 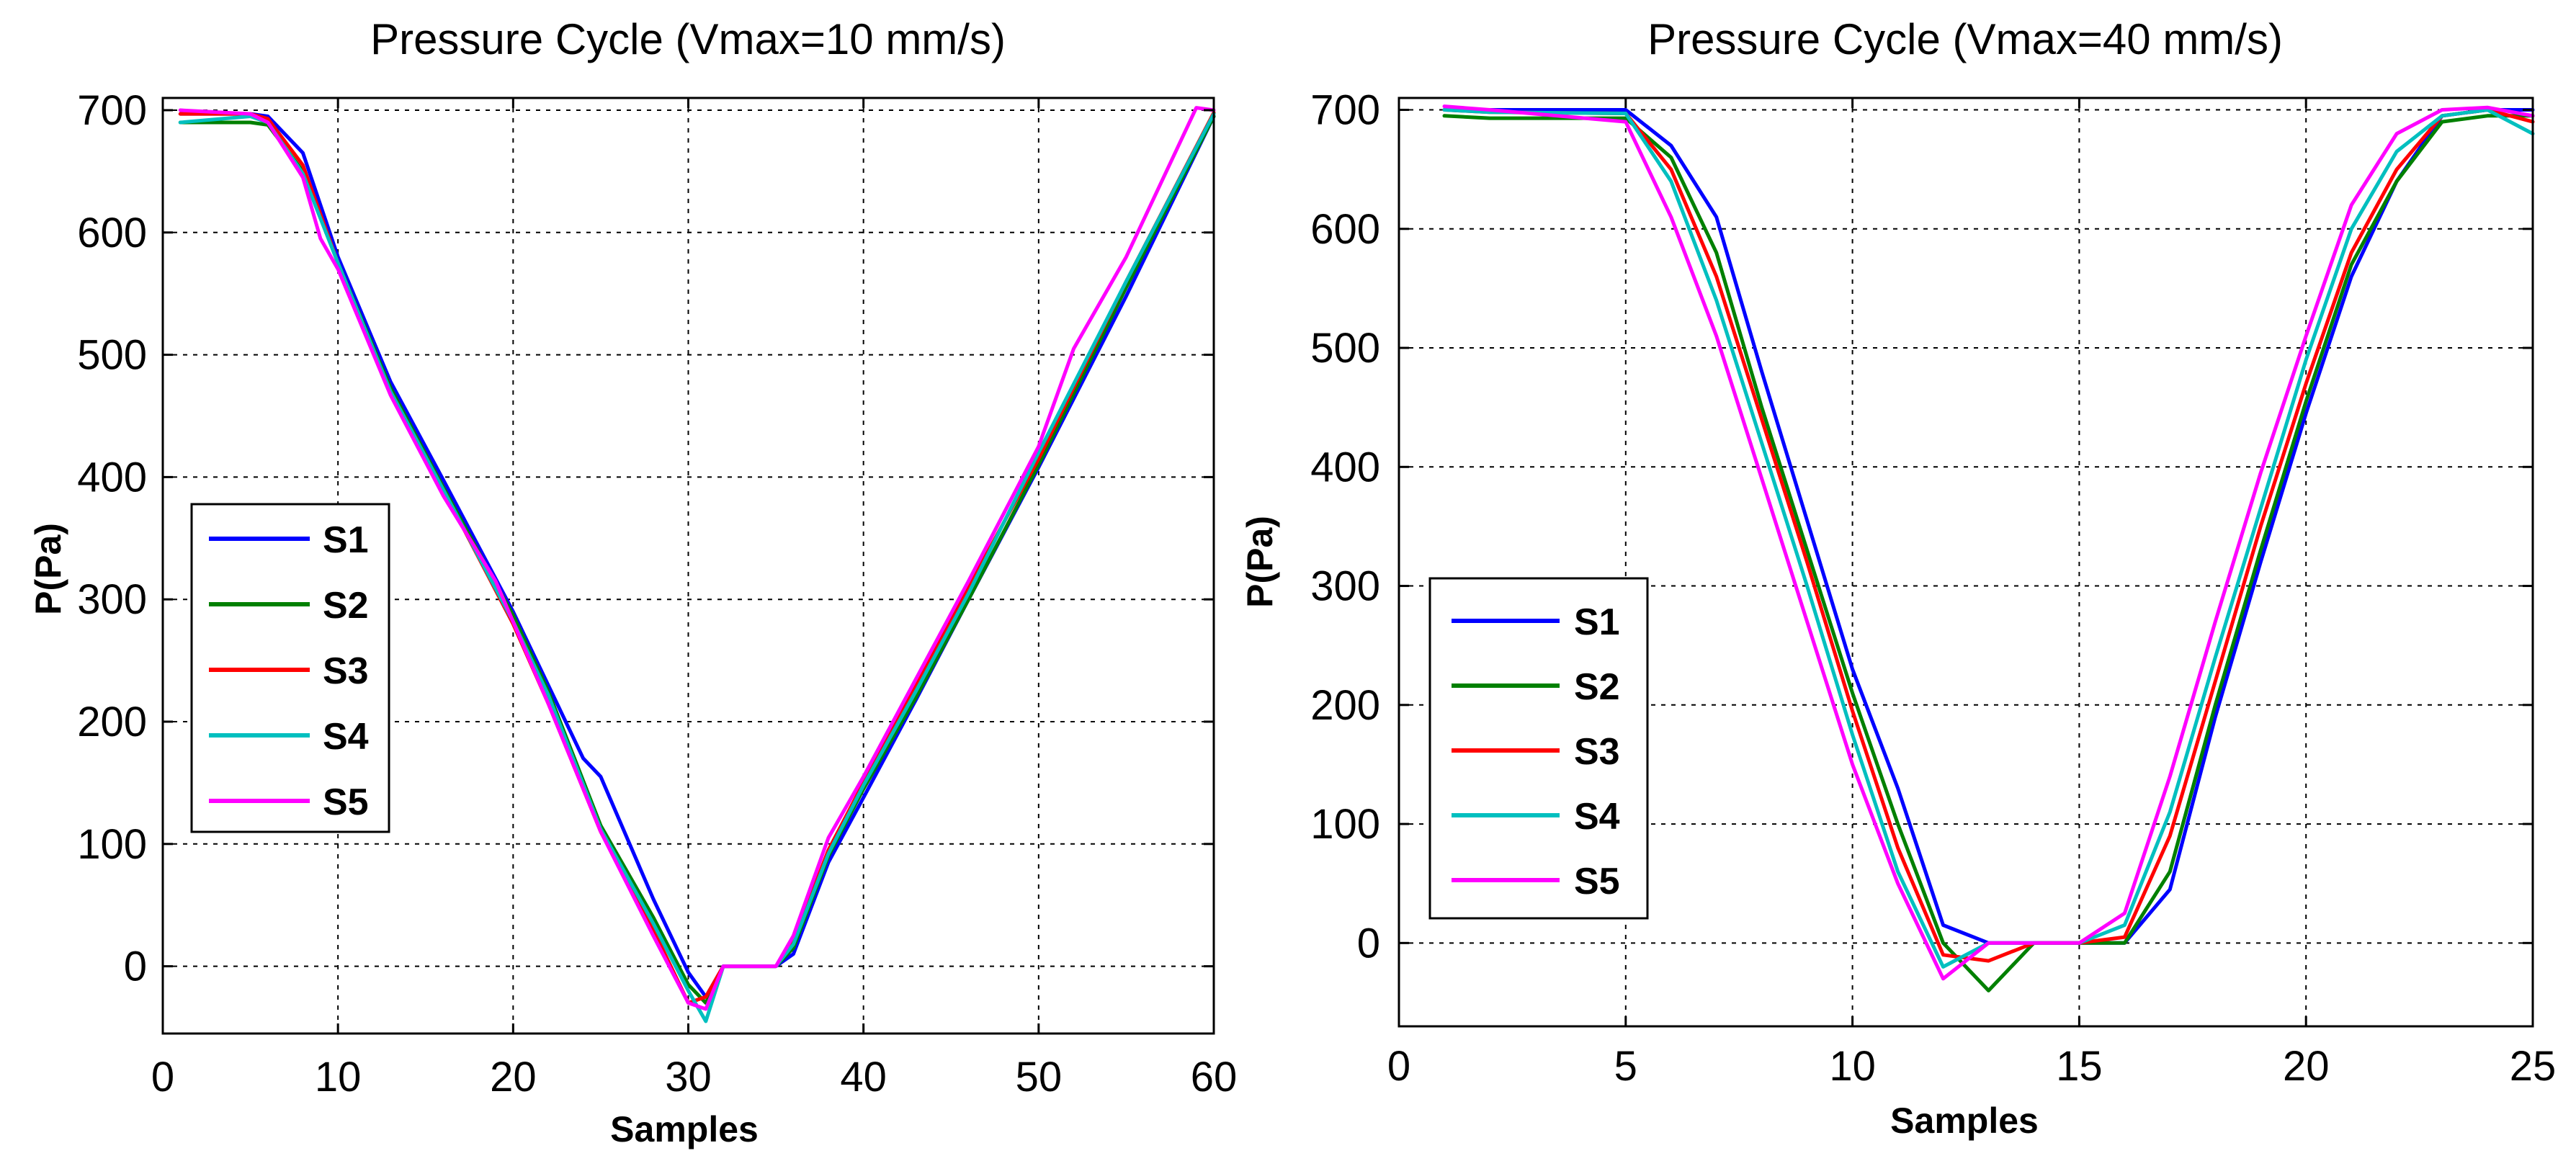 I want to click on x-tick-label: 50, so click(x=1039, y=1078).